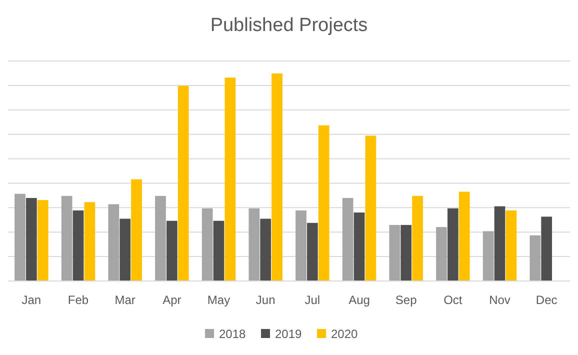 The image size is (578, 355). I want to click on x-tick-label: Aug, so click(359, 300).